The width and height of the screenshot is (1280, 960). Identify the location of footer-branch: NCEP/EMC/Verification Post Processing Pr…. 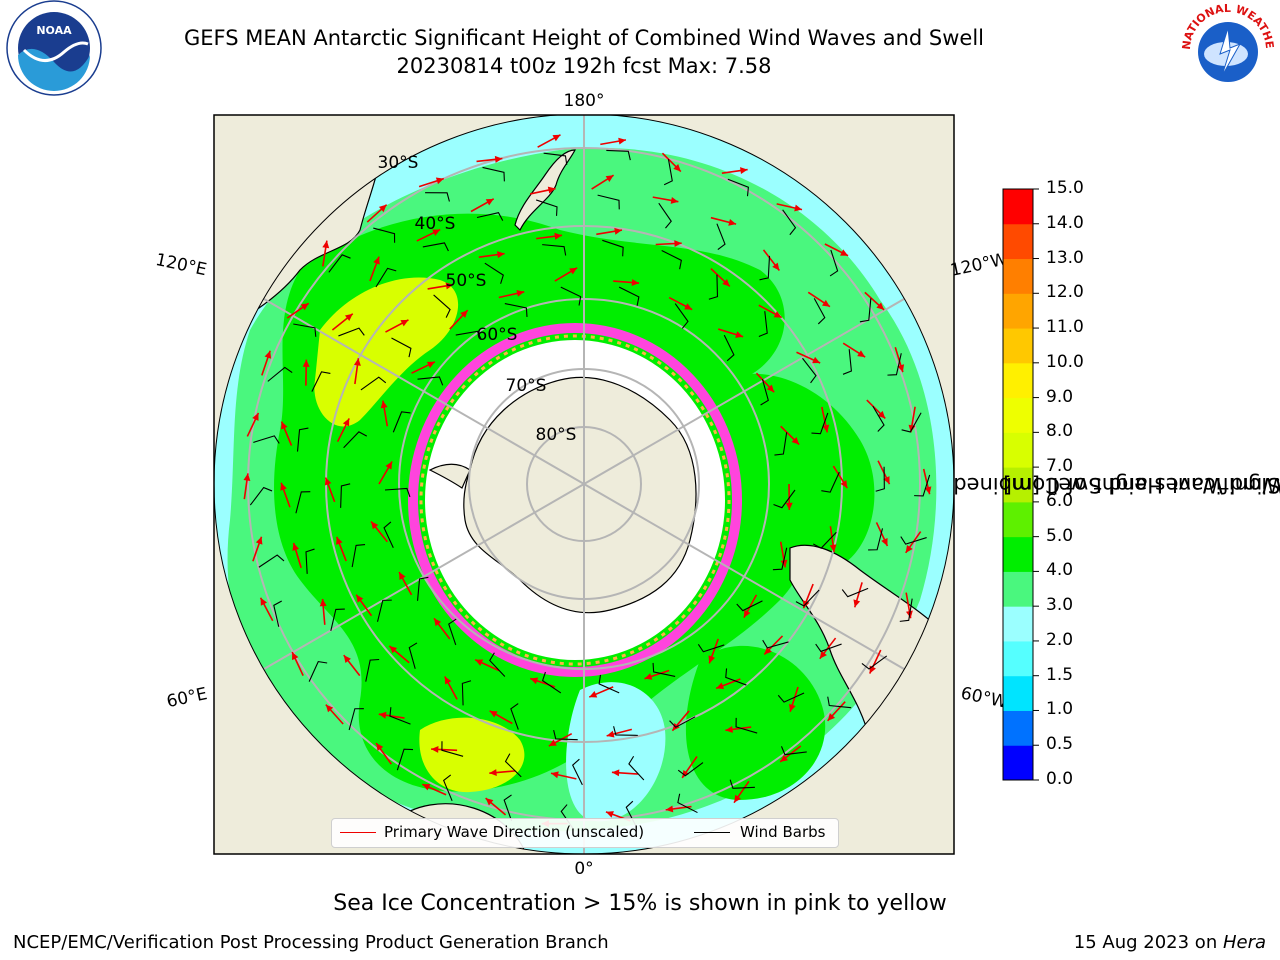
(311, 942).